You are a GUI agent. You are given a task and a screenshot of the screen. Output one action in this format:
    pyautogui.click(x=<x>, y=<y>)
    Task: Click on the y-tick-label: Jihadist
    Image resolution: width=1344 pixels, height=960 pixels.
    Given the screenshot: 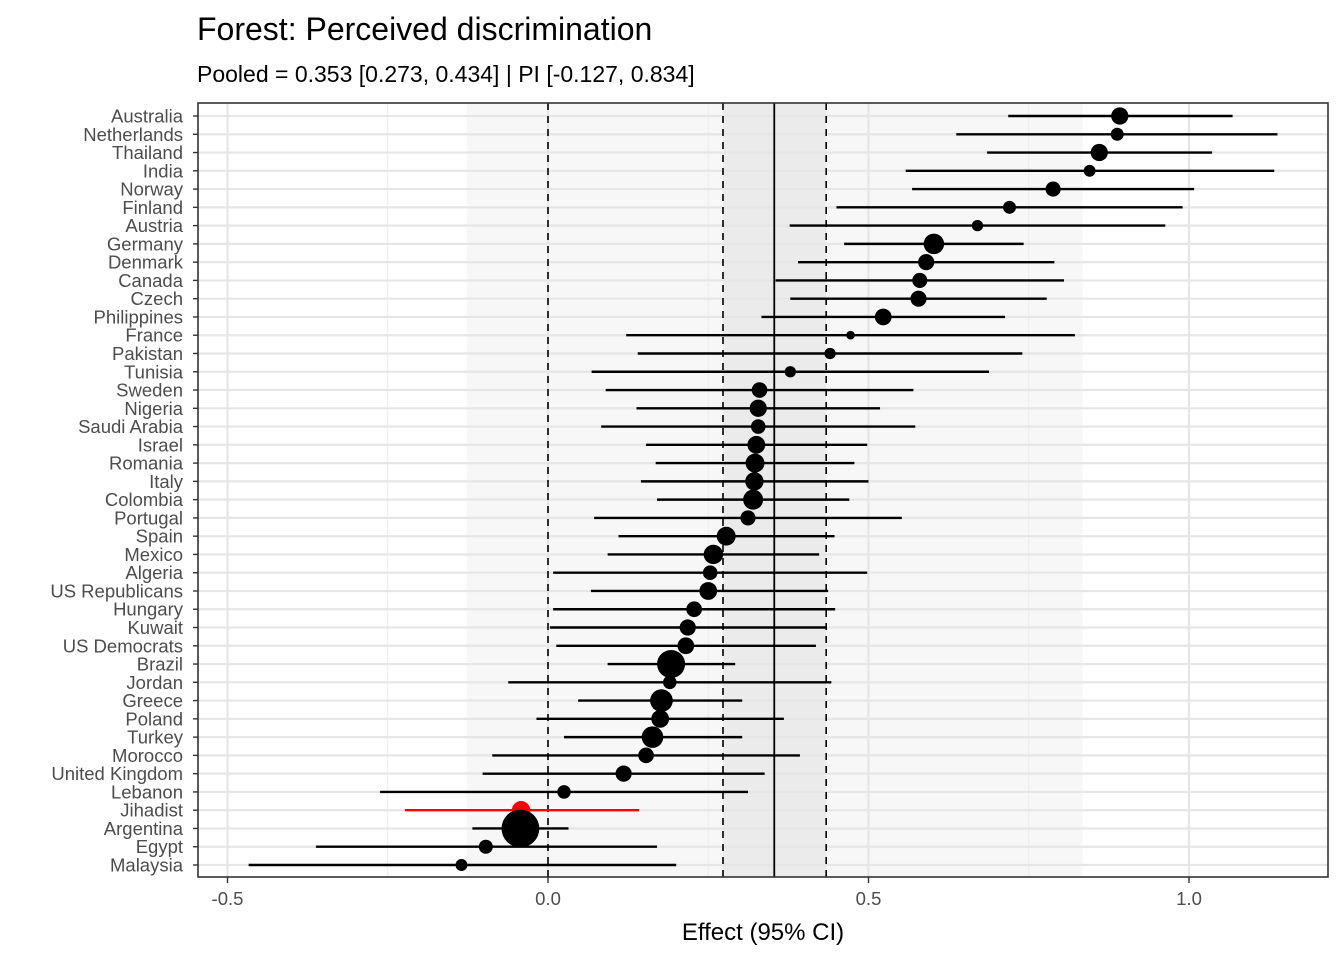 What is the action you would take?
    pyautogui.click(x=151, y=810)
    